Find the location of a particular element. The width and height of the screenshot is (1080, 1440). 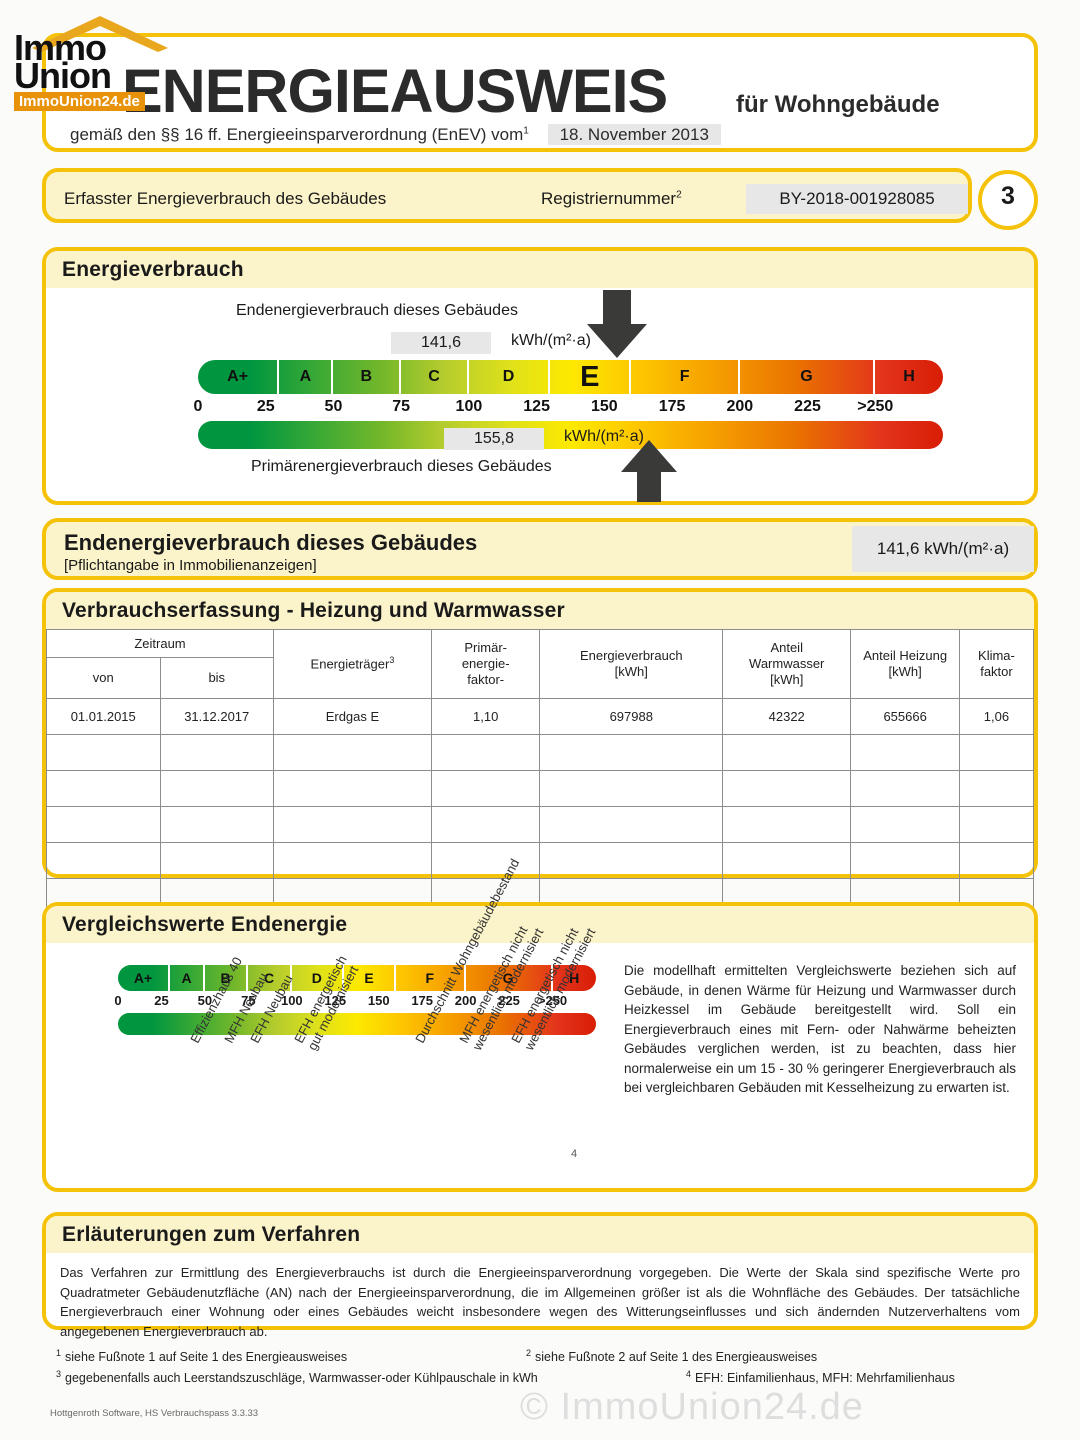

tick-label-7: 175 is located at coordinates (672, 406).